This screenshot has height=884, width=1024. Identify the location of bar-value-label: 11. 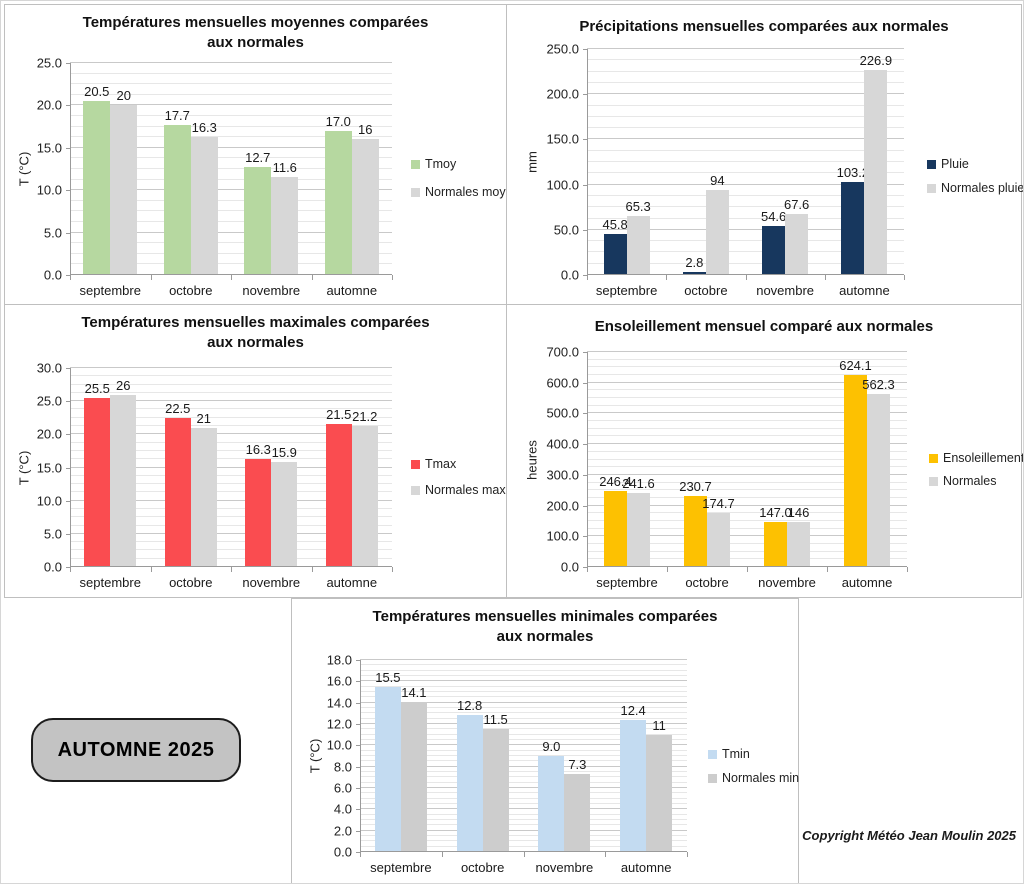
(659, 725).